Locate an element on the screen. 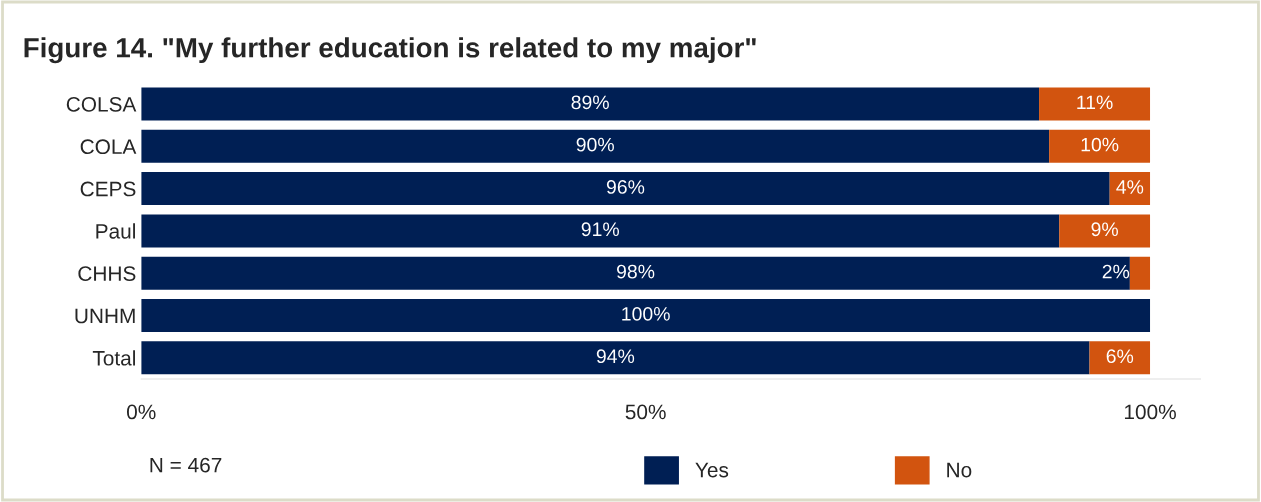  y-tick-label: COLA is located at coordinates (108, 147).